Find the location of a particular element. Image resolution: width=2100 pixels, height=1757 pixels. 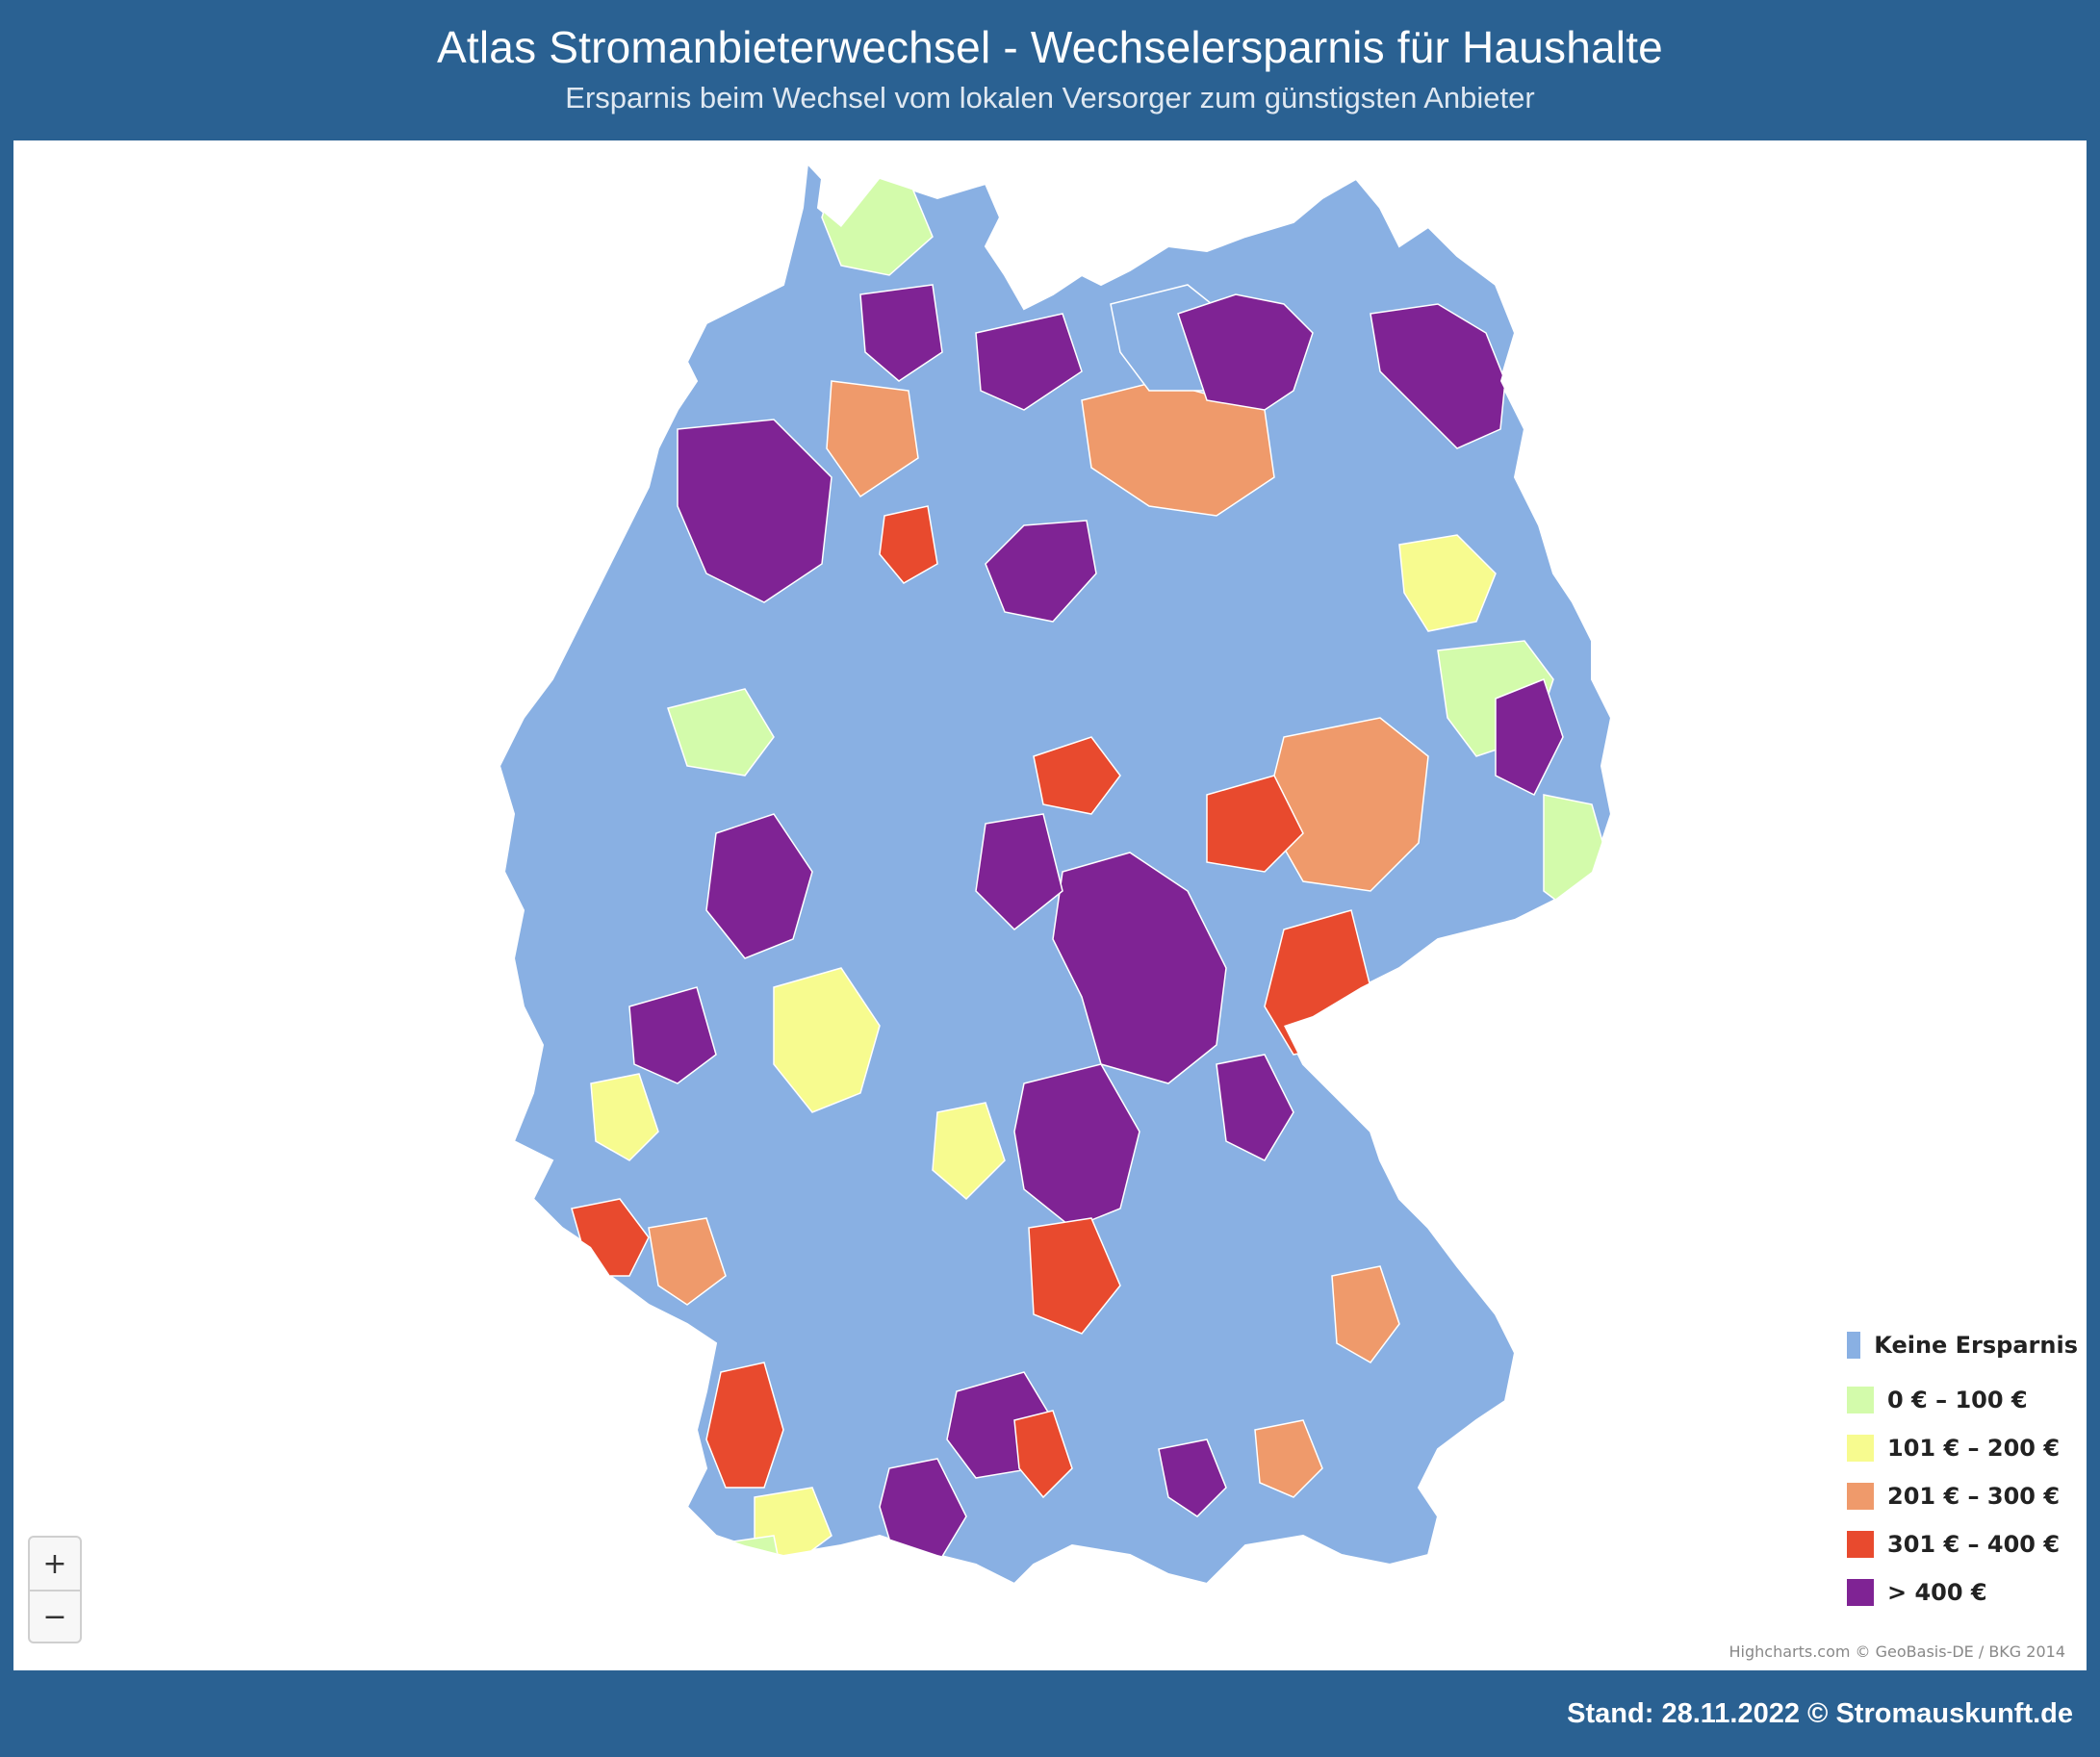

legend-item: Keine Ersparnis is located at coordinates (1962, 1346).